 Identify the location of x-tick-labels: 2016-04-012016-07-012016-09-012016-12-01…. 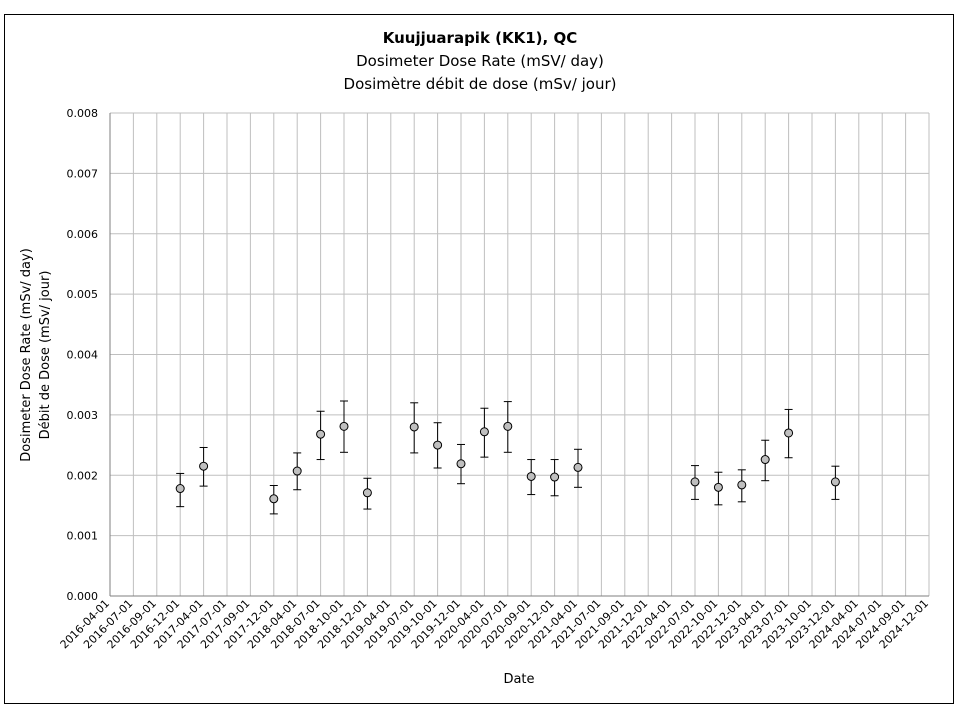
(494, 624).